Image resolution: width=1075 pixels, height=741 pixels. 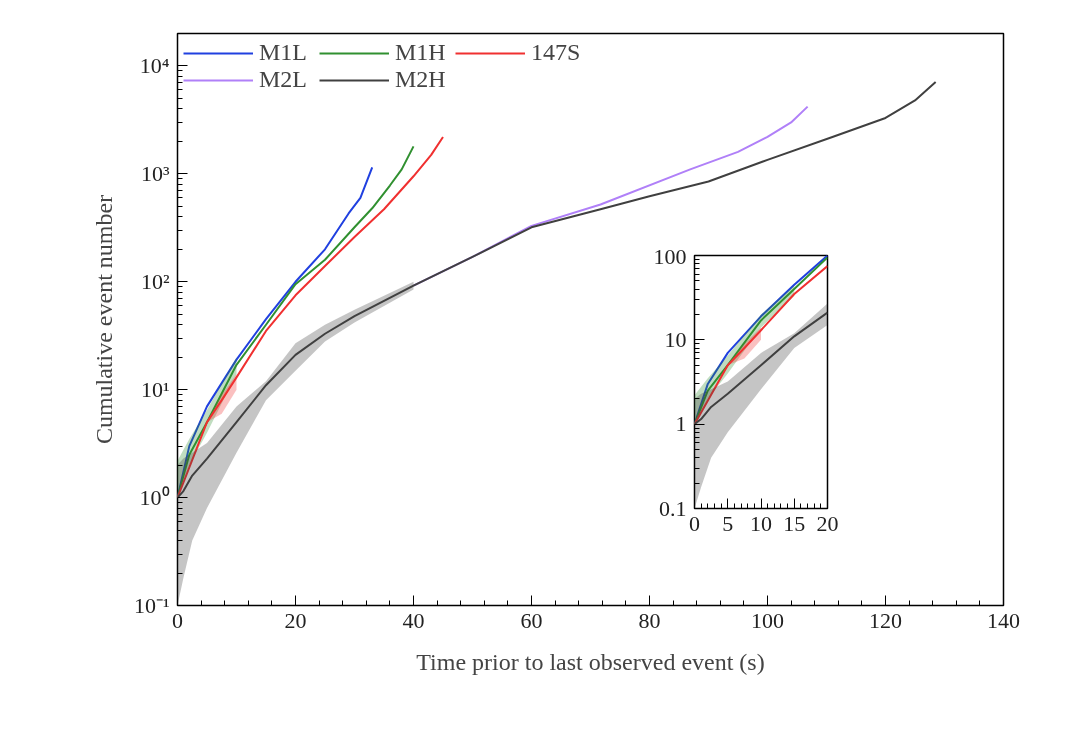 I want to click on legend-label: 147S, so click(x=556, y=52).